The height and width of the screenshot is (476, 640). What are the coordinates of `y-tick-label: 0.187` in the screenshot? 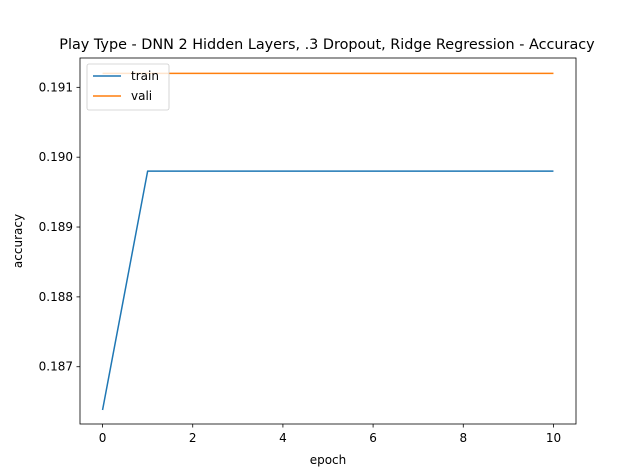 It's located at (56, 367).